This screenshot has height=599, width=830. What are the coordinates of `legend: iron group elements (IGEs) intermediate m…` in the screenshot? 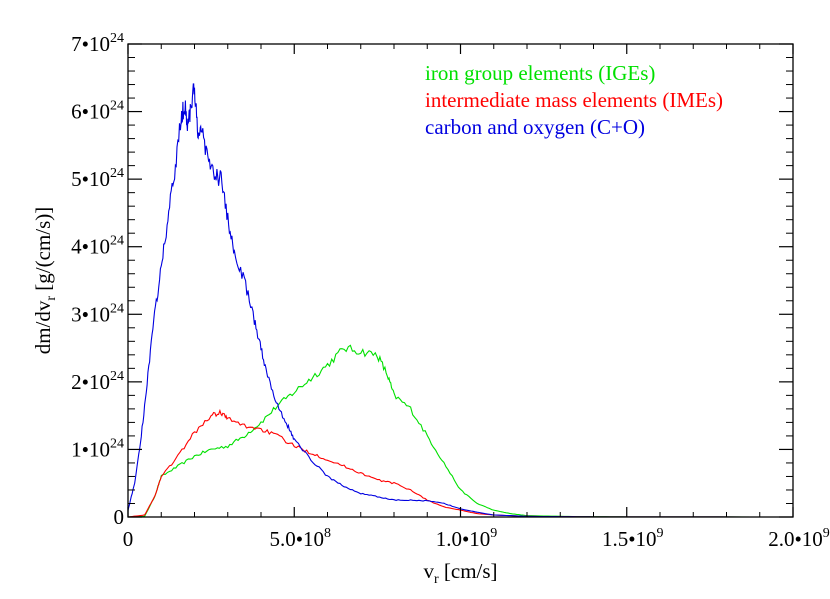 It's located at (574, 100).